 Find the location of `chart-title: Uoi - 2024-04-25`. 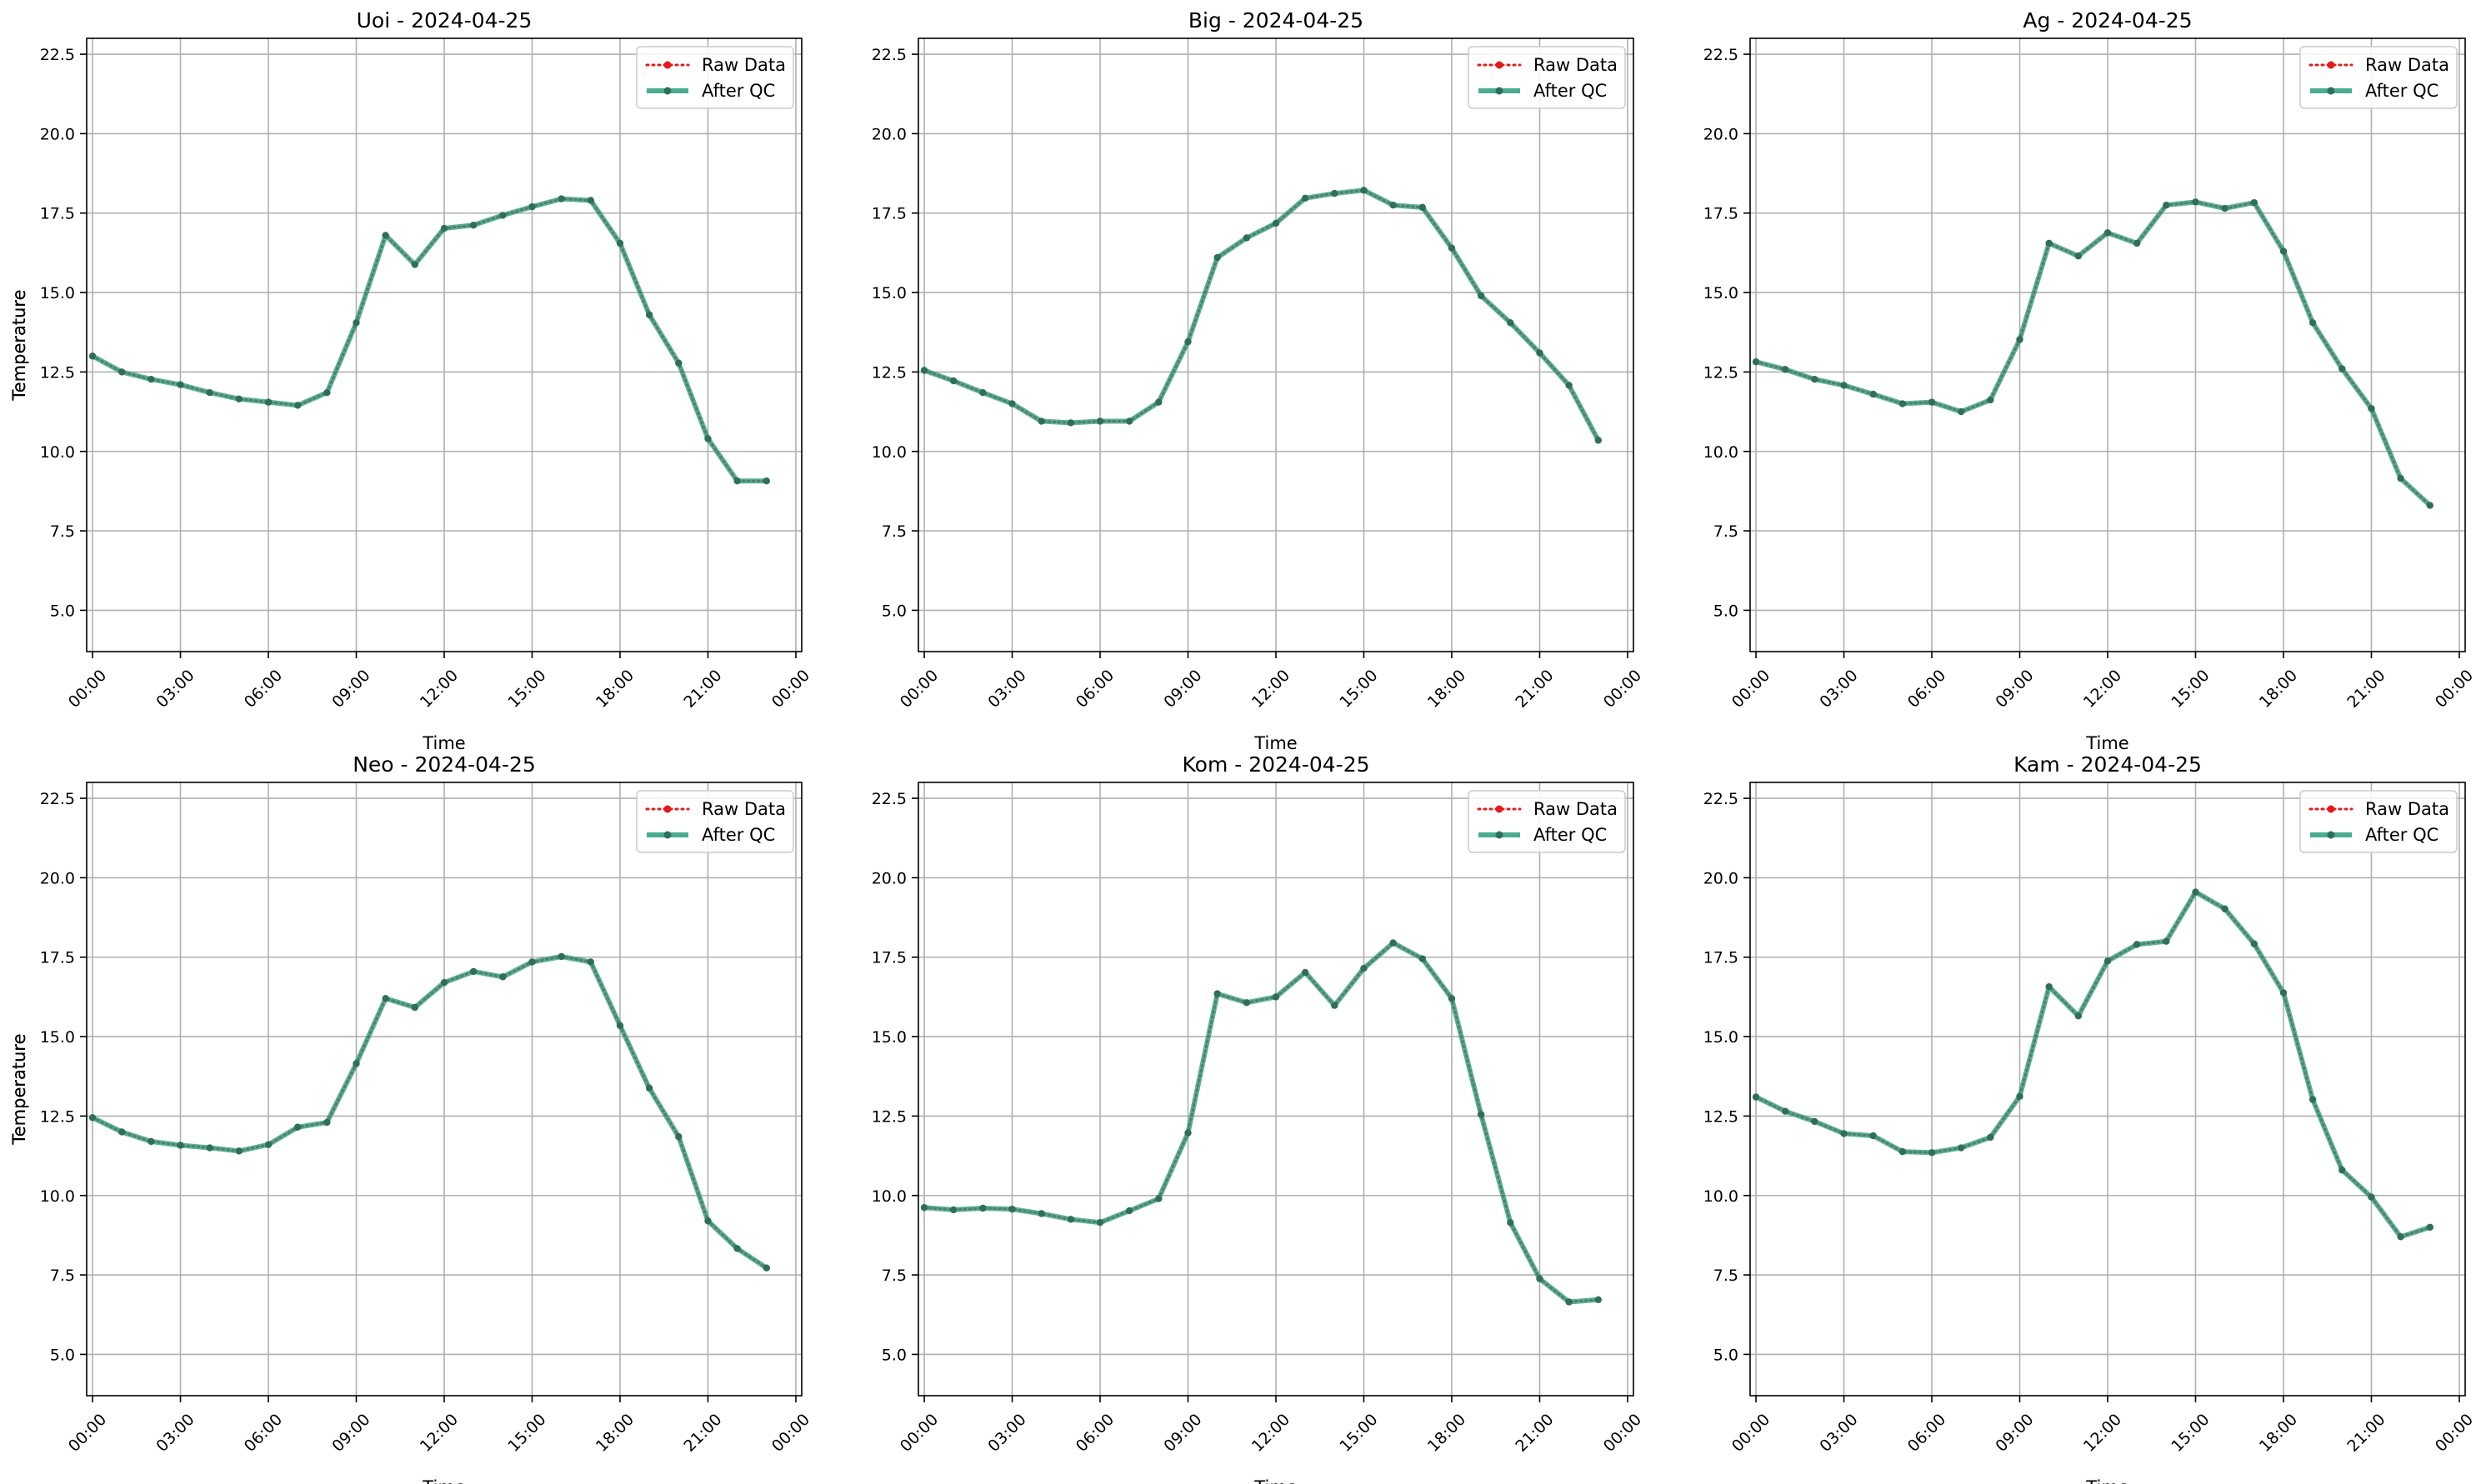

chart-title: Uoi - 2024-04-25 is located at coordinates (445, 20).